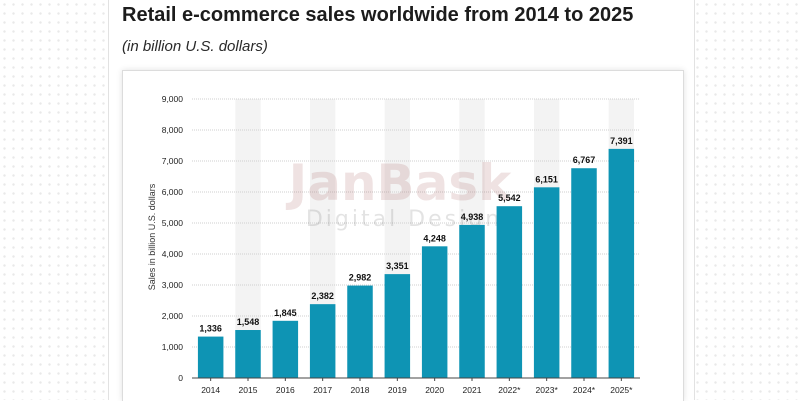 This screenshot has height=401, width=800. Describe the element at coordinates (322, 390) in the screenshot. I see `x-tick-label: 2017` at that location.